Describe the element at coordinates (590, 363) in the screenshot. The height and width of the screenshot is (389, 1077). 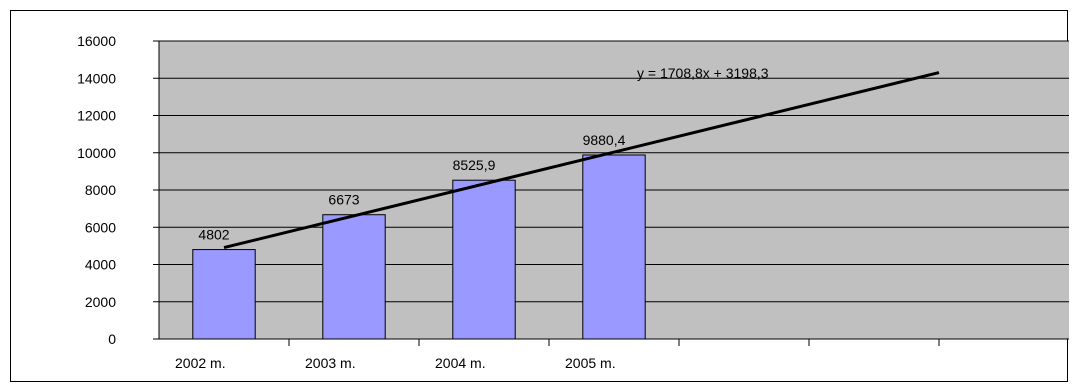
I see `x-tick-label: 2005 m.` at that location.